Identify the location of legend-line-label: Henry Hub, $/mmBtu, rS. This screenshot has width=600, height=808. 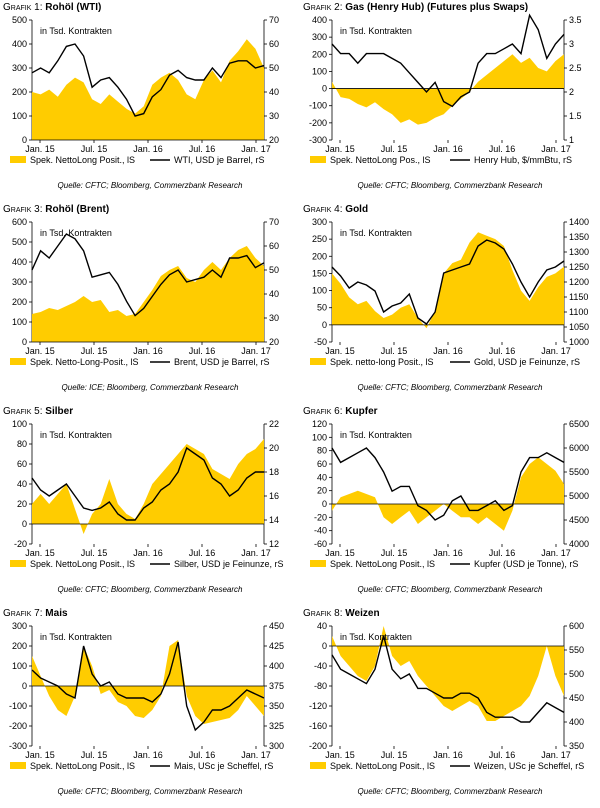
(523, 160).